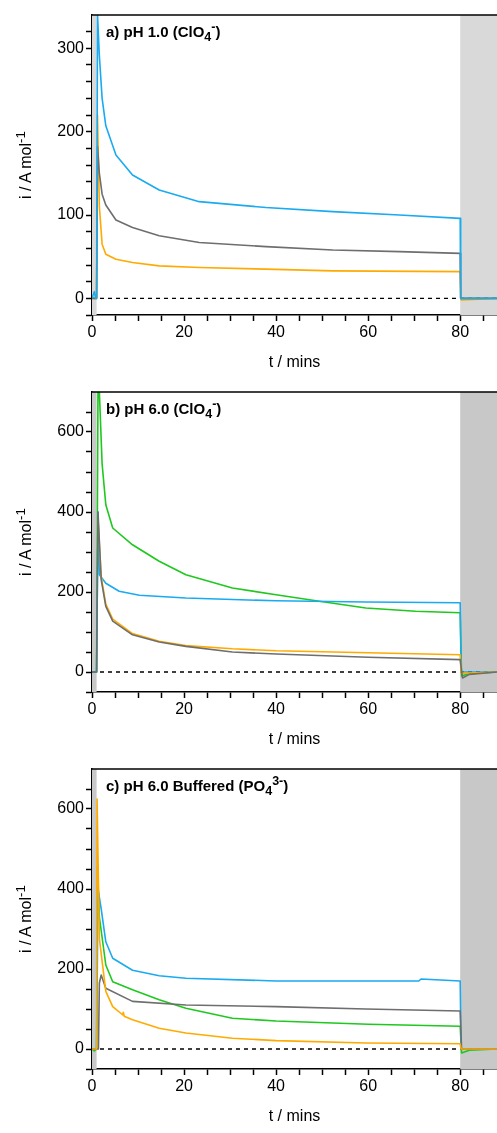  What do you see at coordinates (164, 409) in the screenshot?
I see `text: b) pH 6.0 (ClO$_{4}$$^{-}$)` at bounding box center [164, 409].